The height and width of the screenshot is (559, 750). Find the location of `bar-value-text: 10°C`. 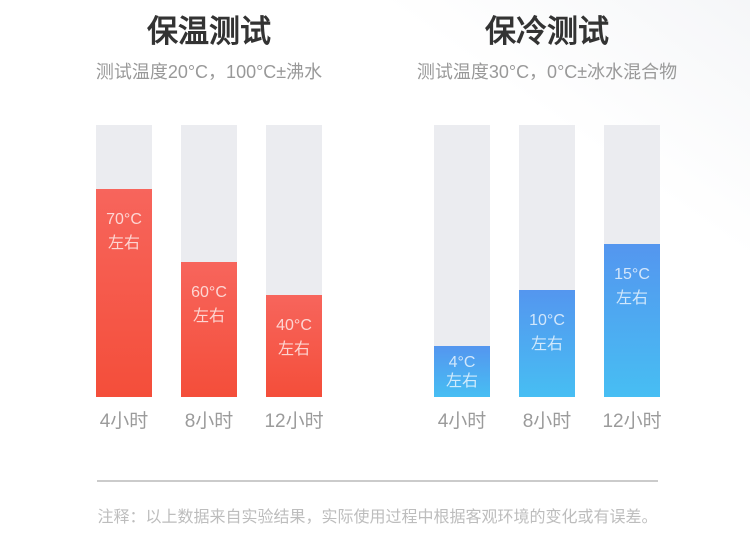

bar-value-text: 10°C is located at coordinates (547, 321).